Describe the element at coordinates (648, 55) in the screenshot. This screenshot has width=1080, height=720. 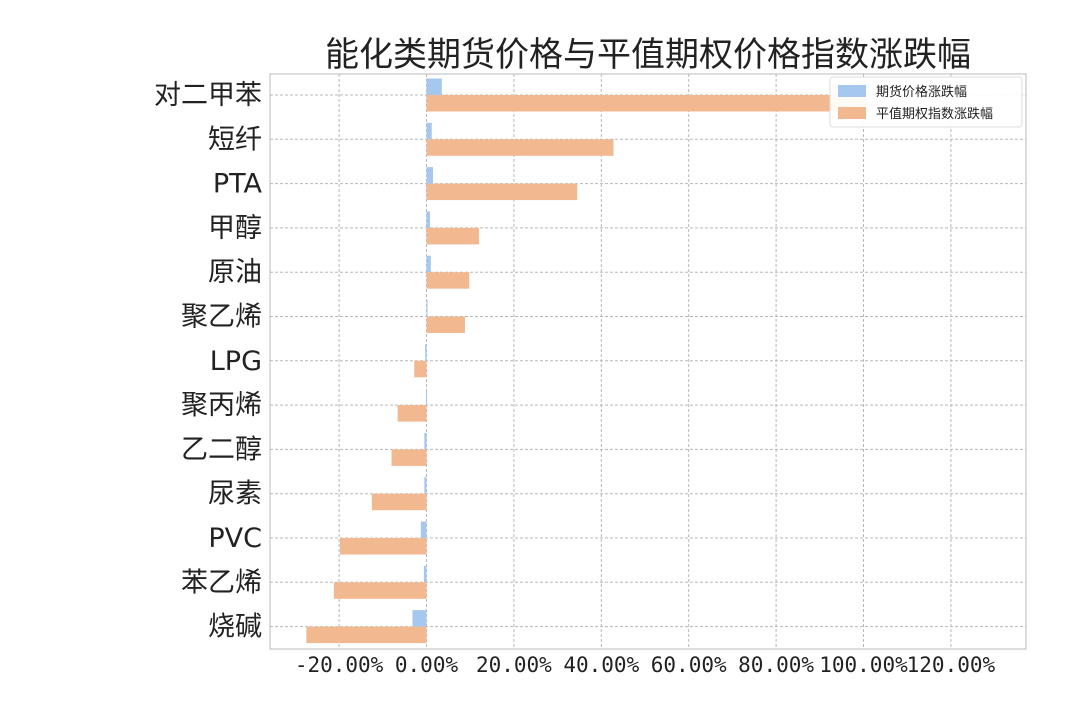
I see `chart-title: 能化类期货价格与平值期权价格指数涨跌幅` at that location.